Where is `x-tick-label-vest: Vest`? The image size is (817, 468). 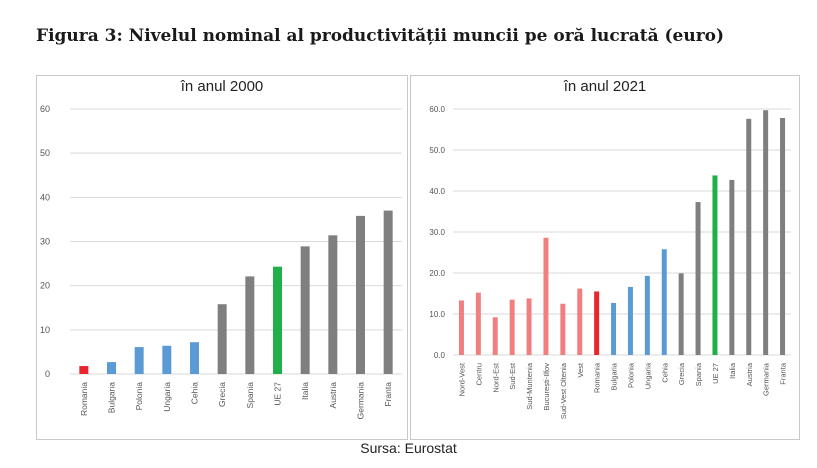
x-tick-label-vest: Vest is located at coordinates (580, 370).